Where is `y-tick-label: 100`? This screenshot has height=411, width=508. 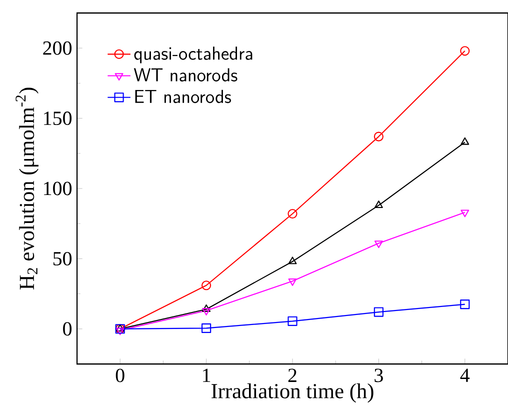 y-tick-label: 100 is located at coordinates (58, 189).